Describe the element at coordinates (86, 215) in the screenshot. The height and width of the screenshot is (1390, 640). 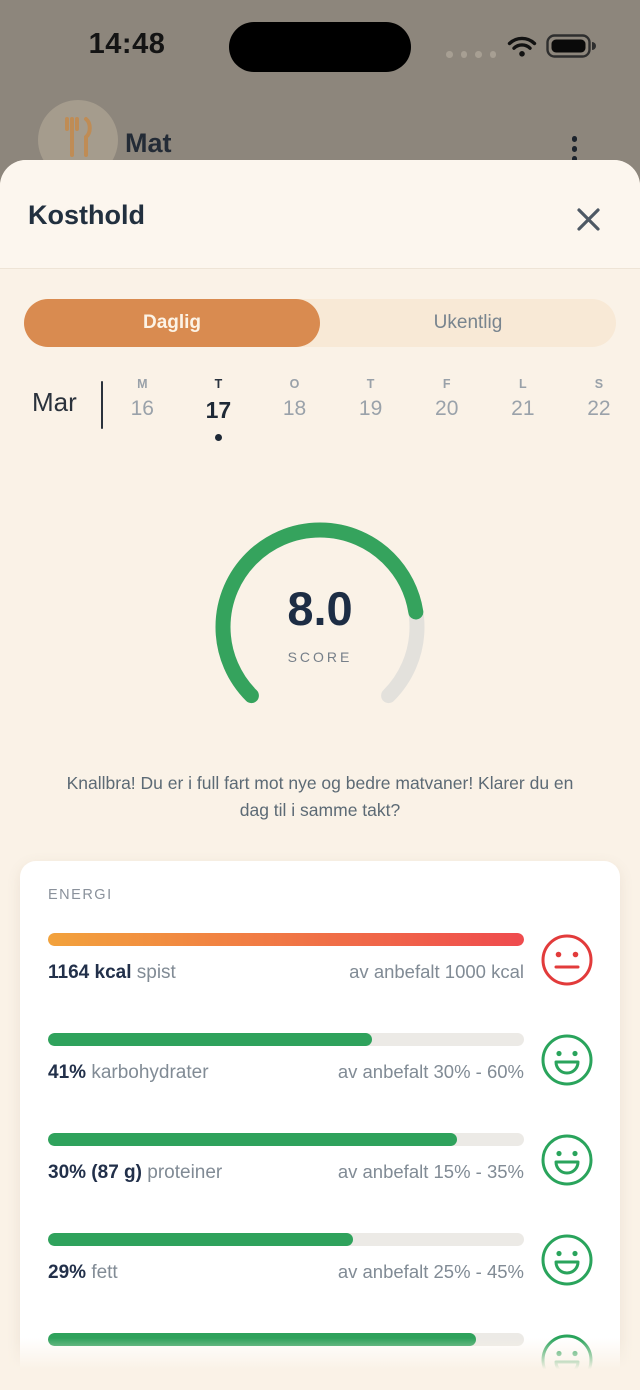
I see `sheet-title: Kosthold` at that location.